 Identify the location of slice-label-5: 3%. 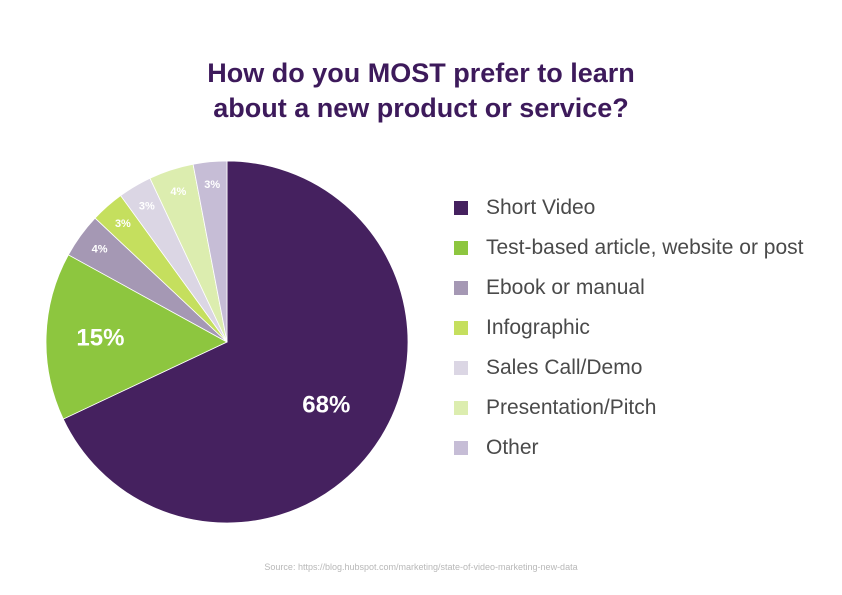
(147, 207).